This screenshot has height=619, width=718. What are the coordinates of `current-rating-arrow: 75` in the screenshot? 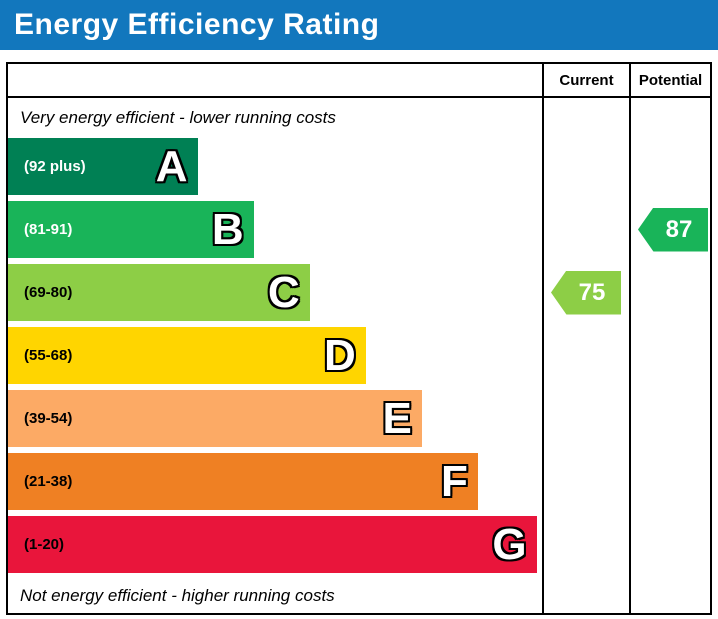 It's located at (586, 292).